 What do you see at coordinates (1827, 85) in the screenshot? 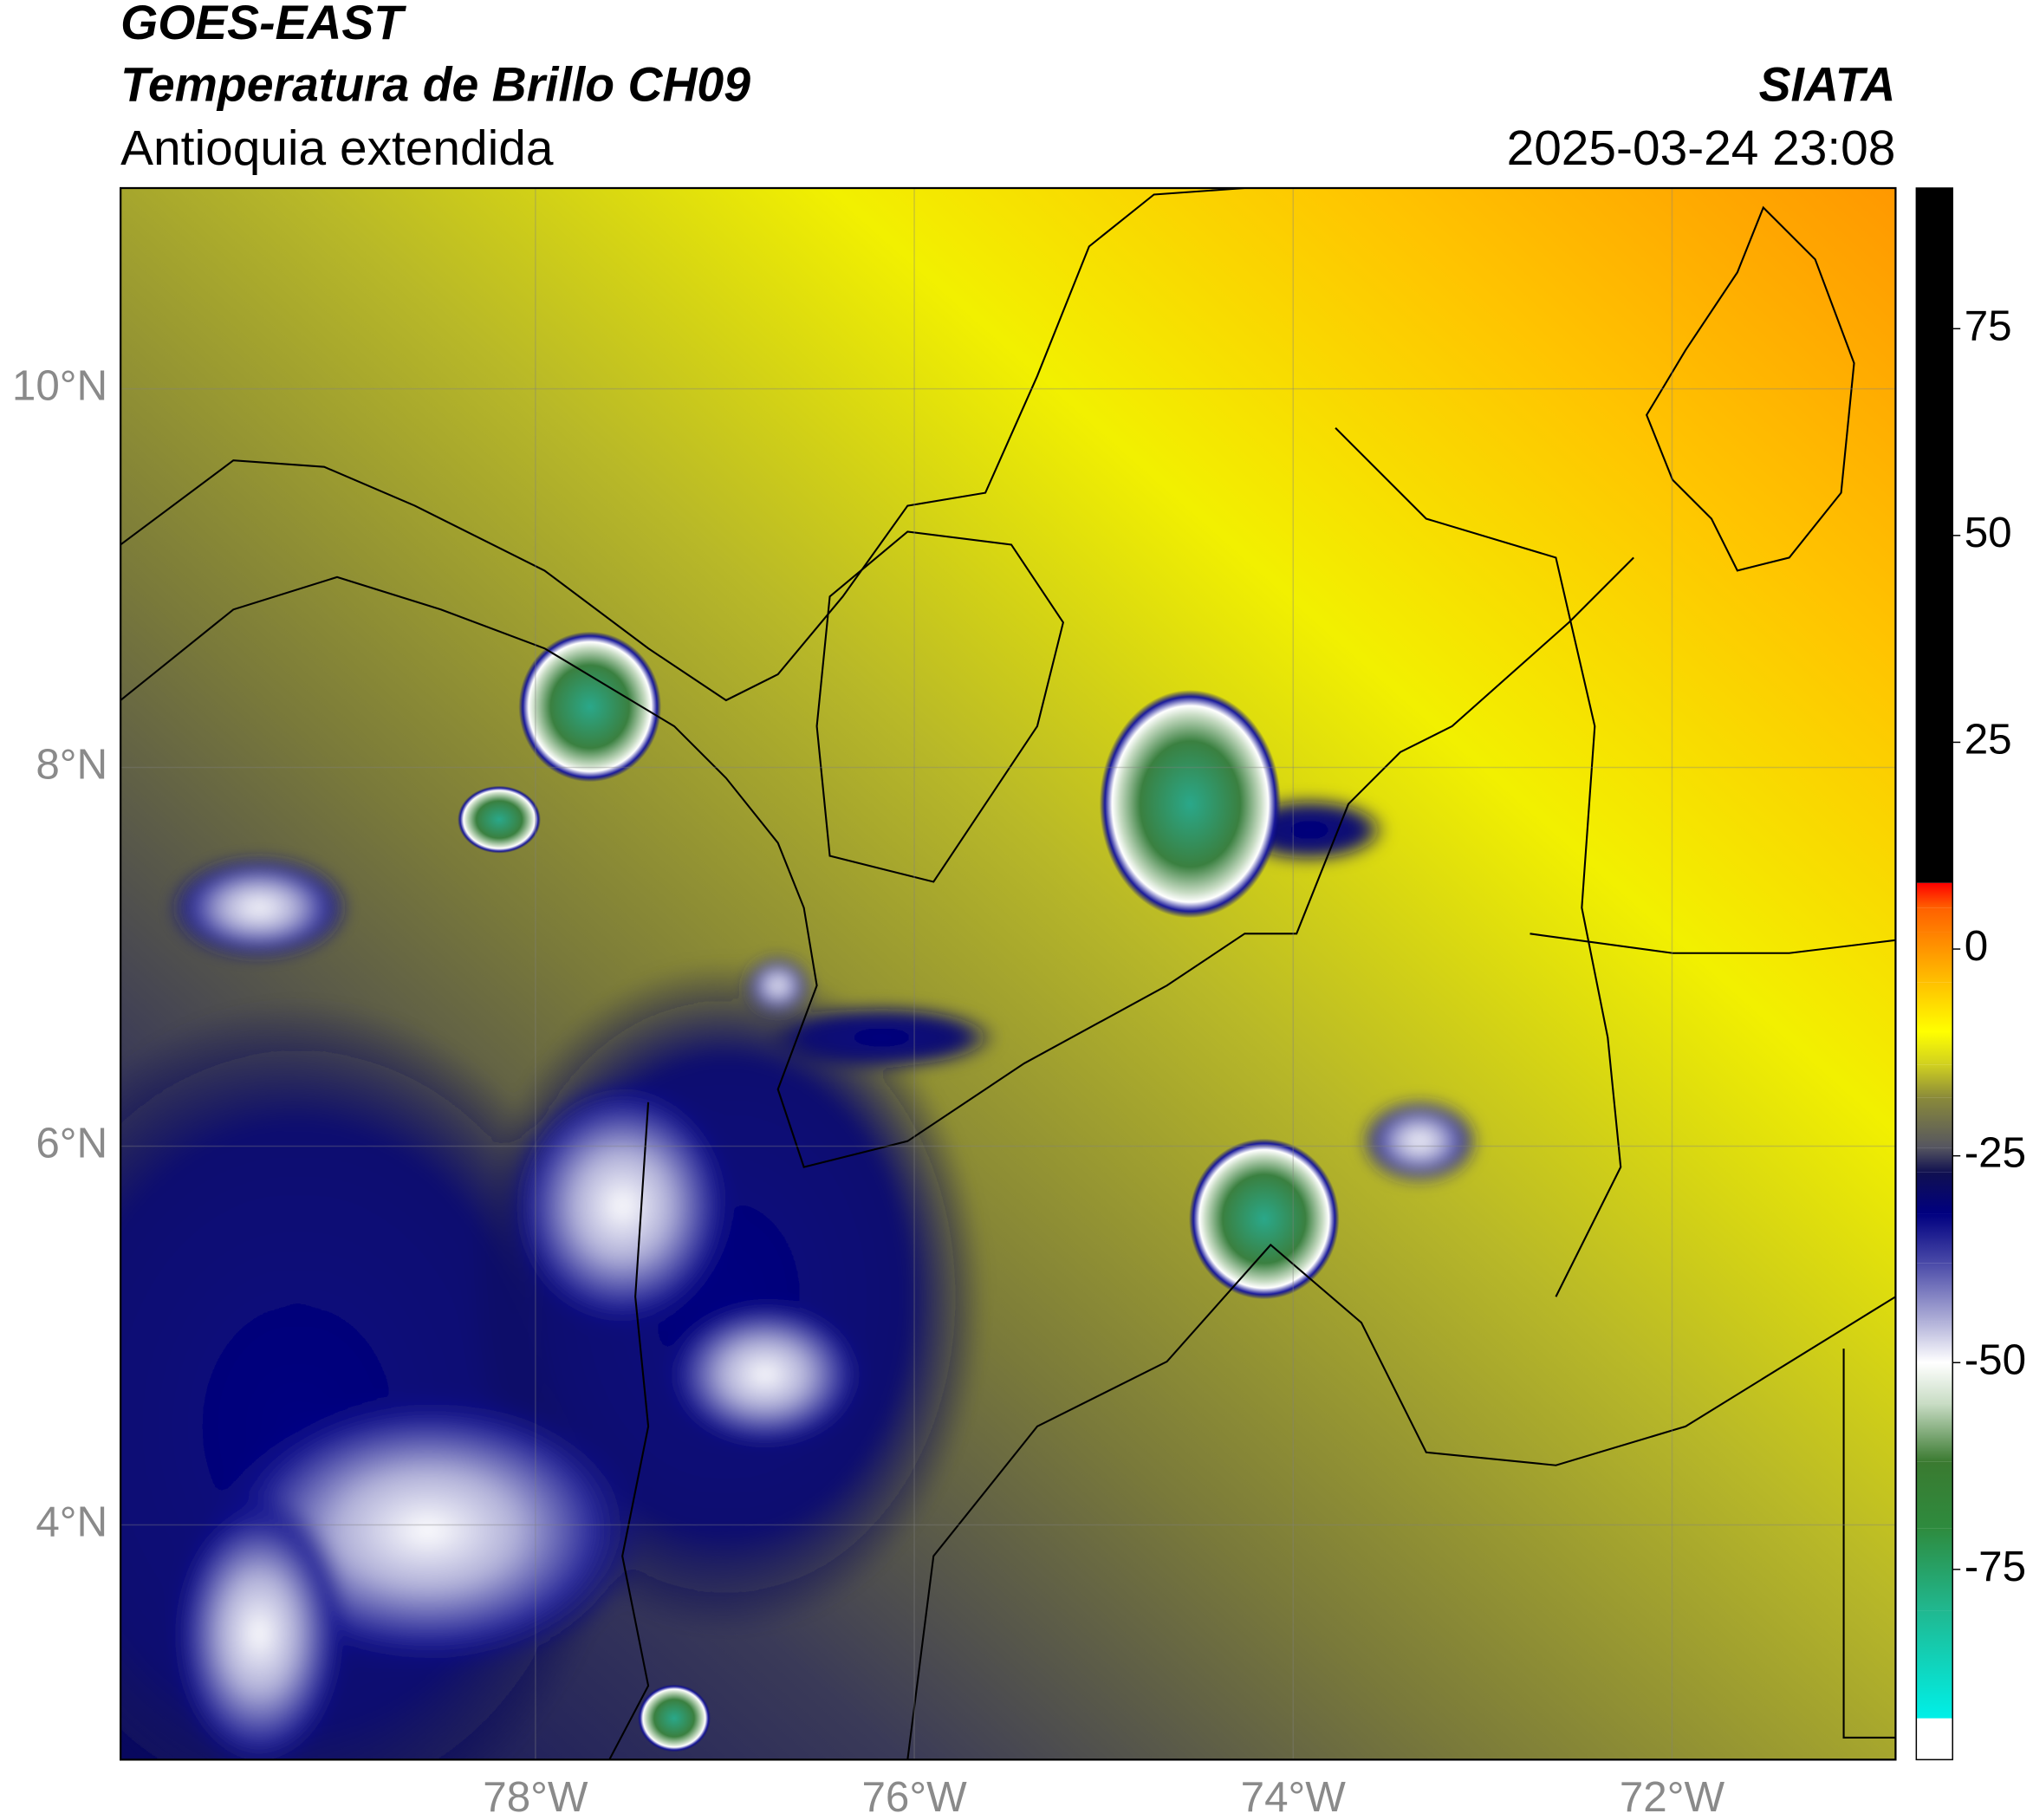
I see `agency: SIATA` at bounding box center [1827, 85].